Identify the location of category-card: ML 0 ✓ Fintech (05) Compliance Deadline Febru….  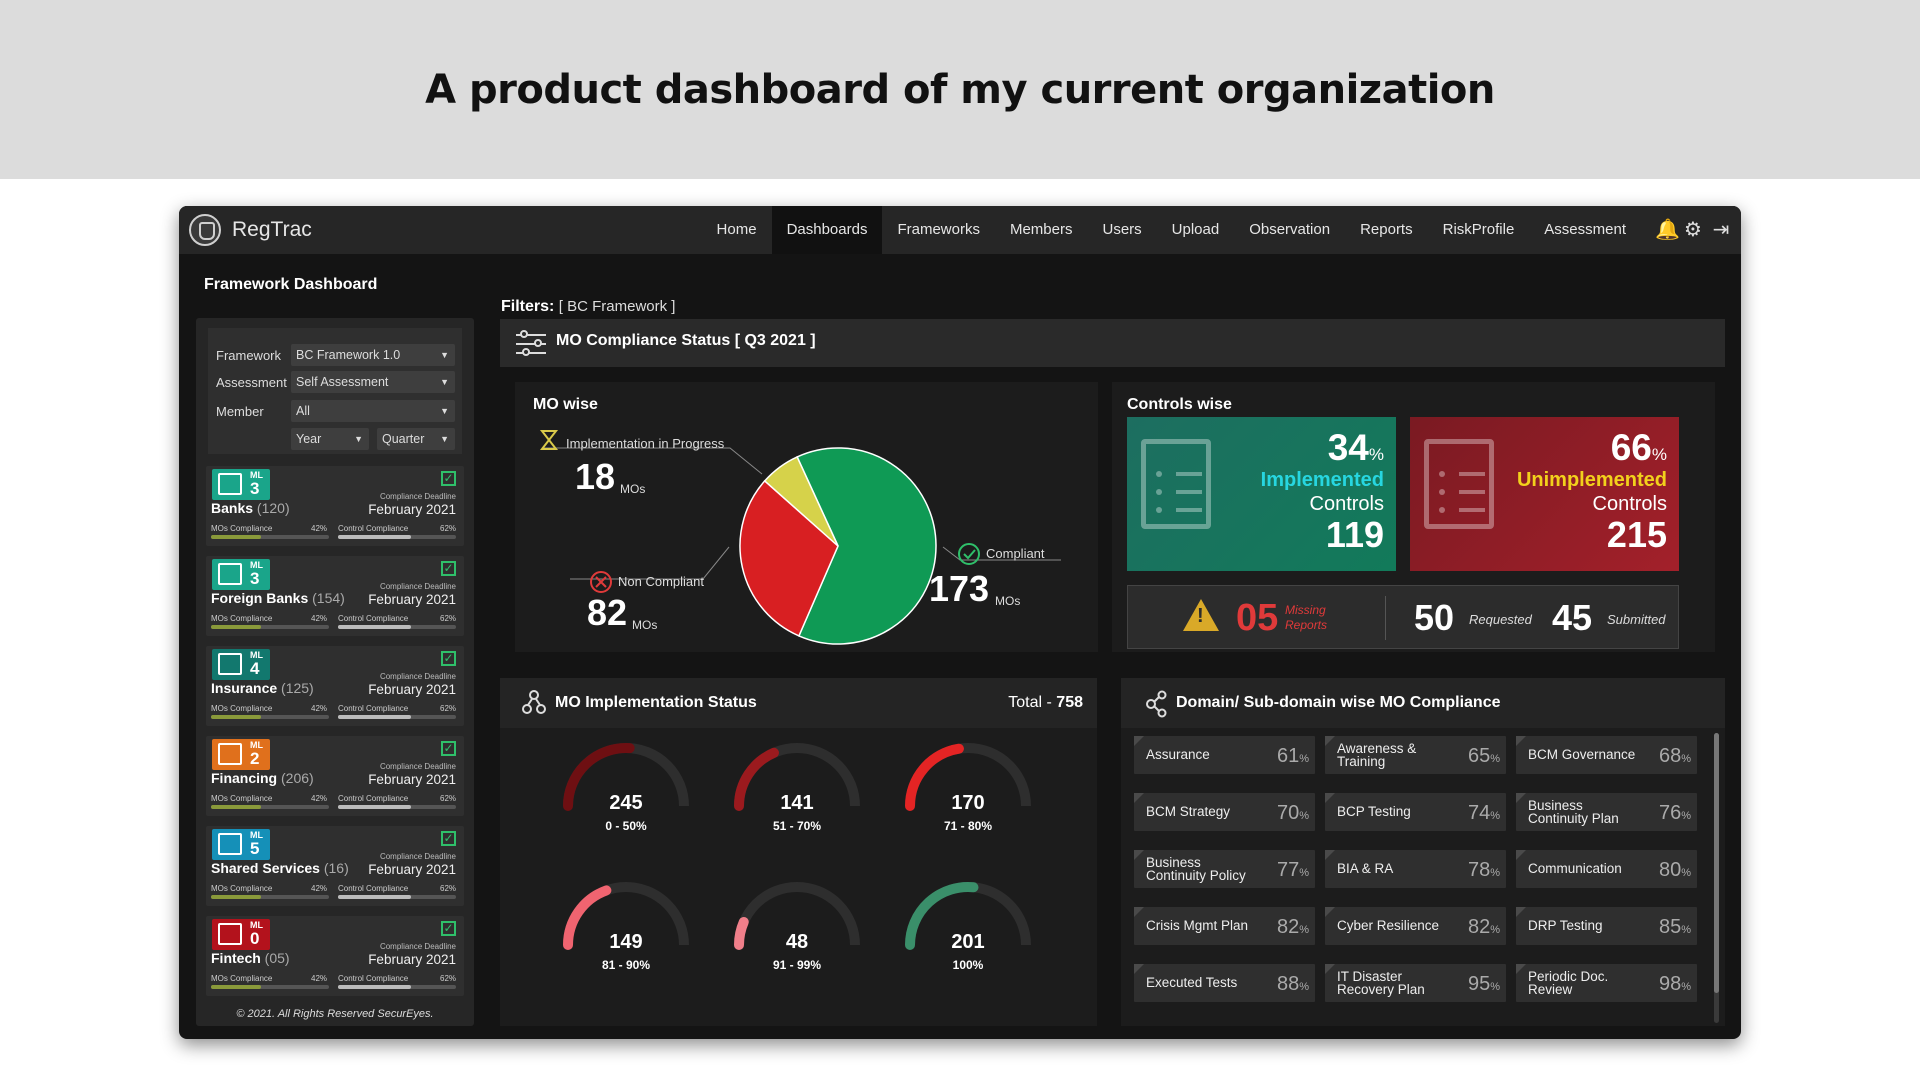
(335, 956).